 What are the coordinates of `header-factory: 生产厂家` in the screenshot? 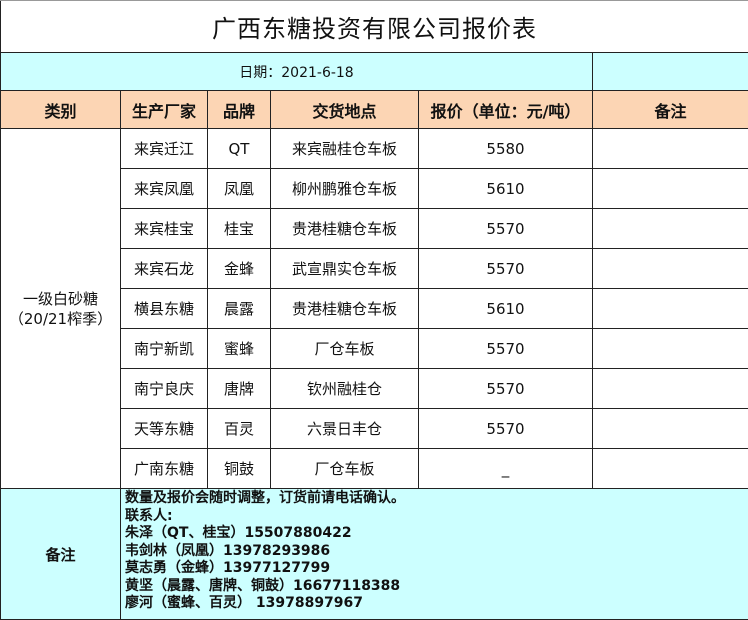 It's located at (164, 109).